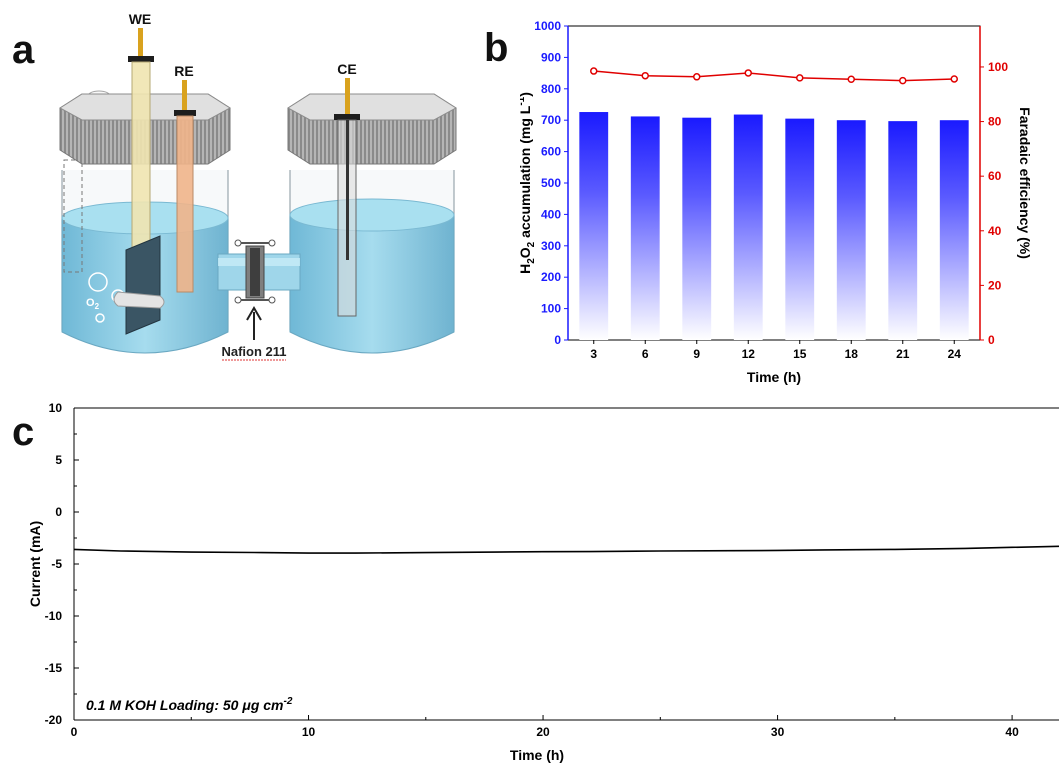 Image resolution: width=1059 pixels, height=770 pixels. What do you see at coordinates (995, 122) in the screenshot?
I see `right-y-tick-label: 80` at bounding box center [995, 122].